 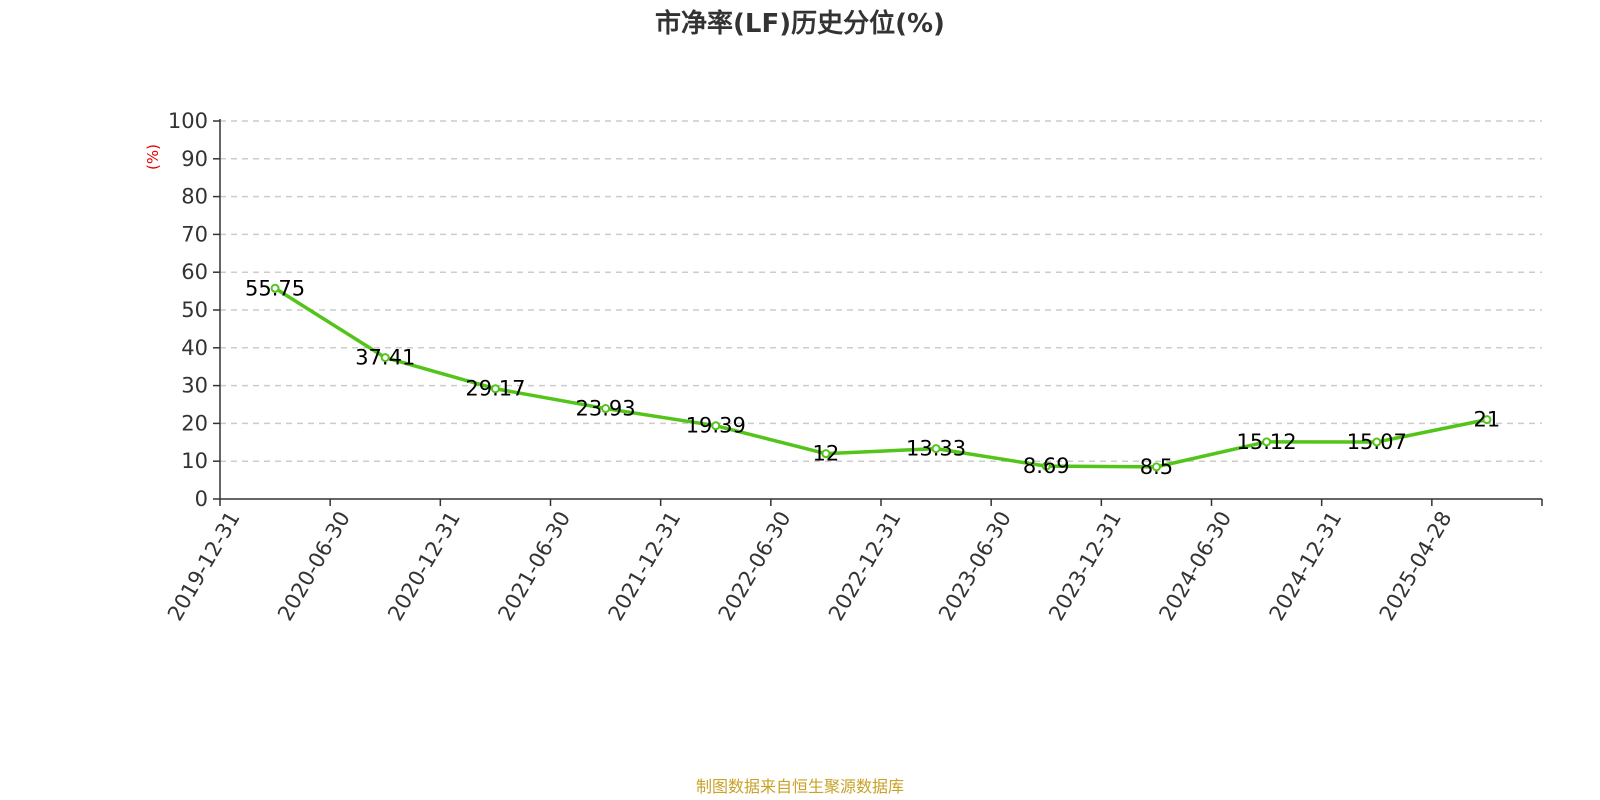 What do you see at coordinates (1195, 566) in the screenshot?
I see `x-tick-label: 2024-06-30` at bounding box center [1195, 566].